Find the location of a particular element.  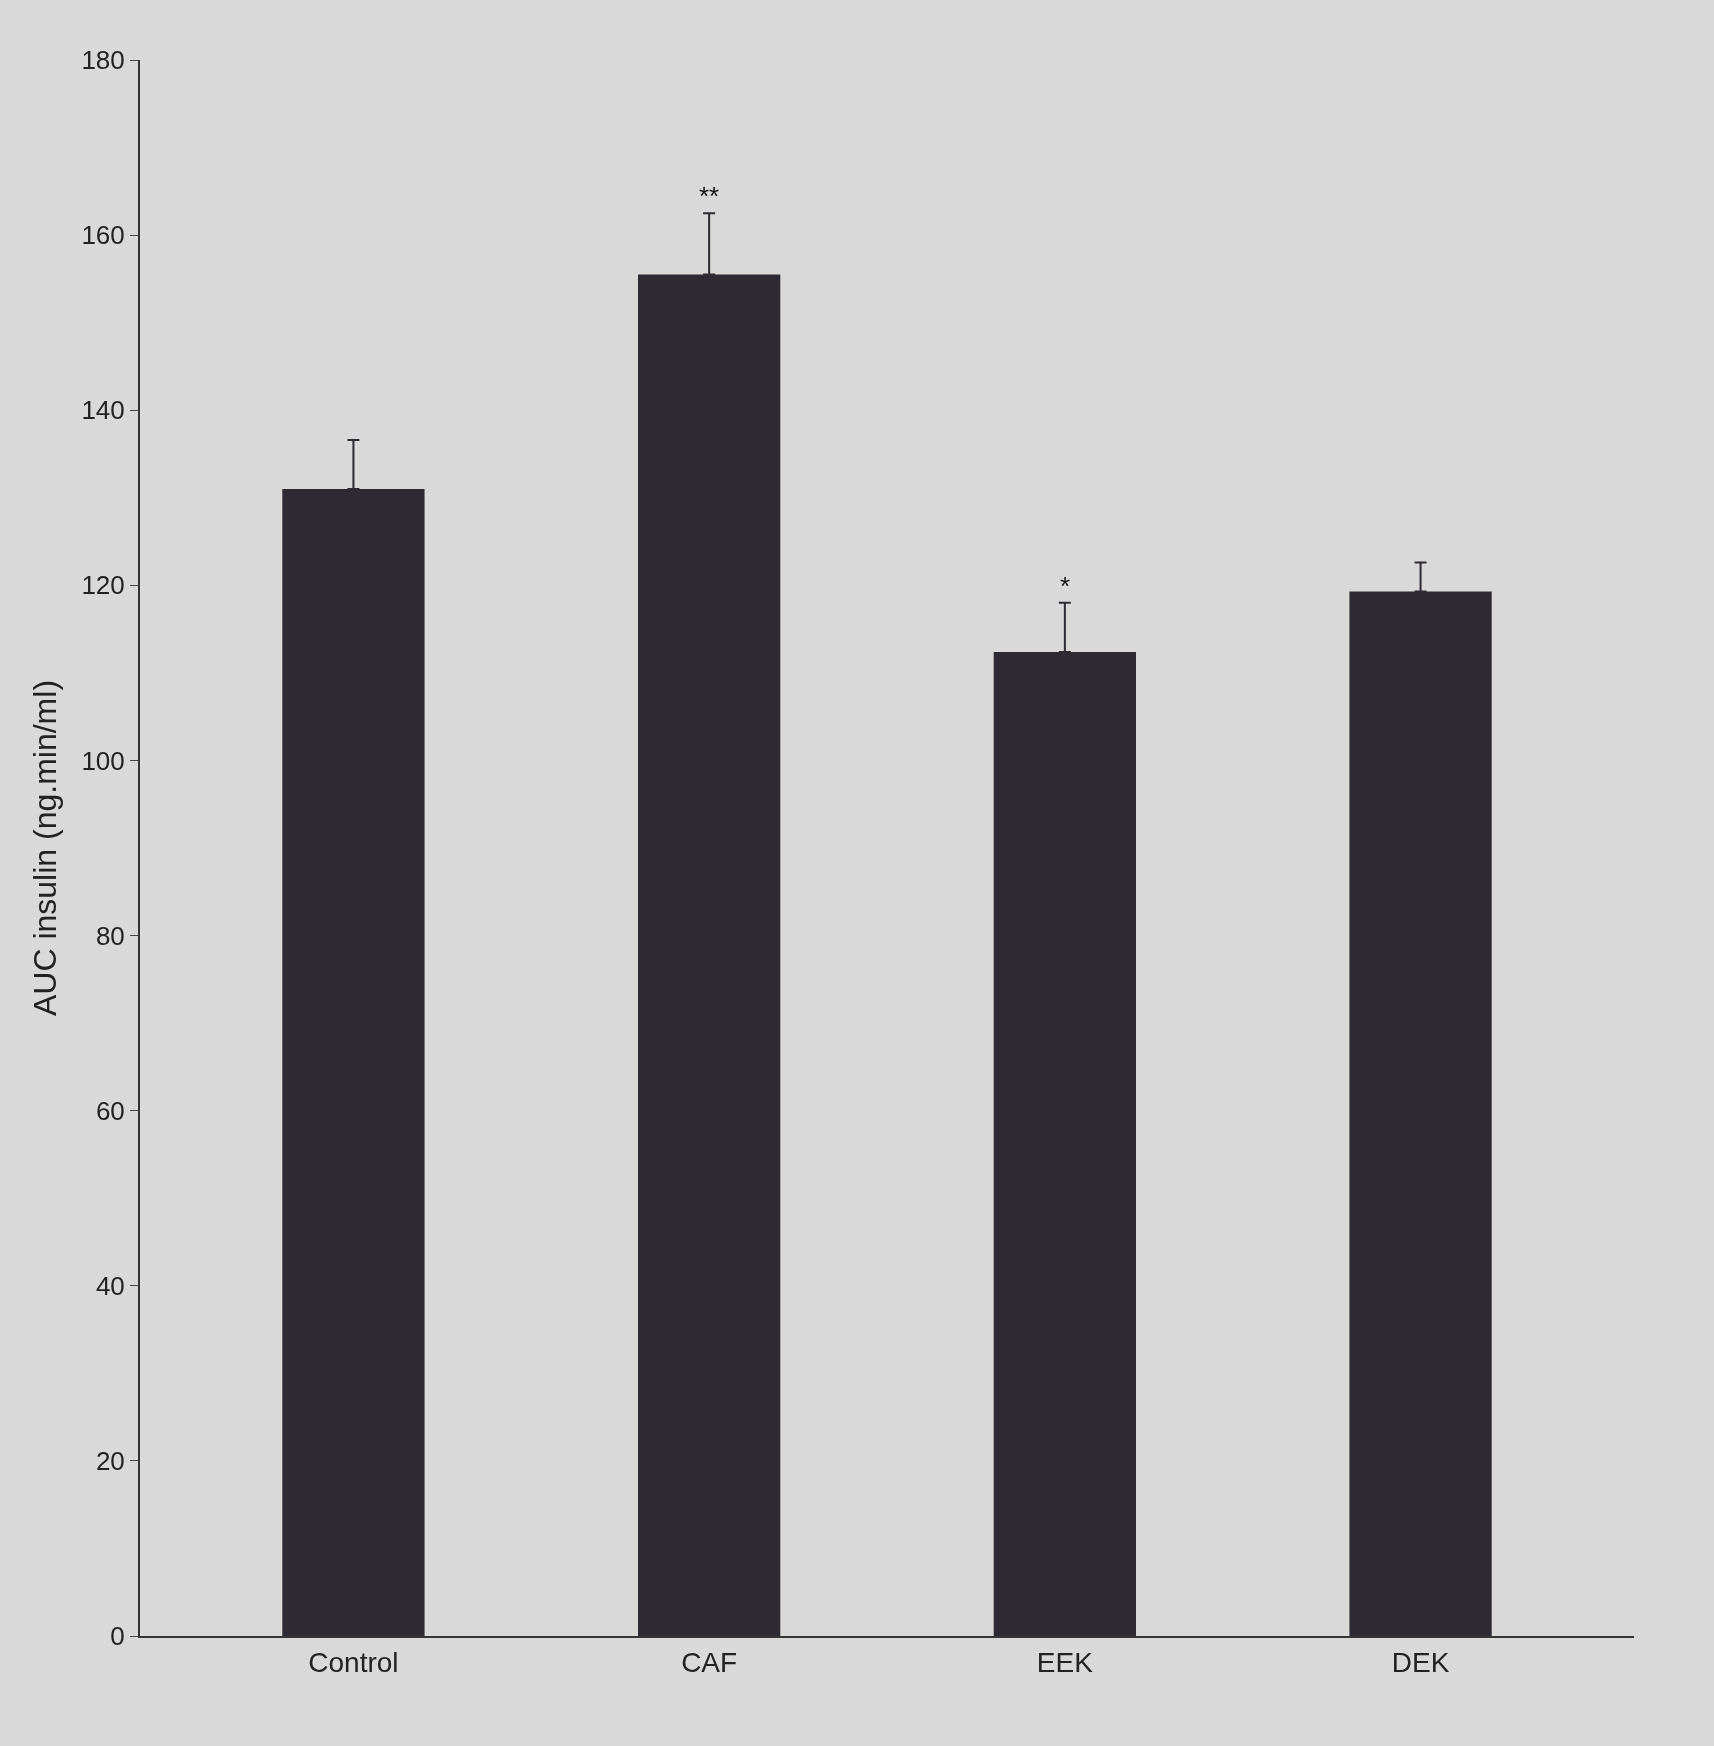

annotation: ** is located at coordinates (709, 196).